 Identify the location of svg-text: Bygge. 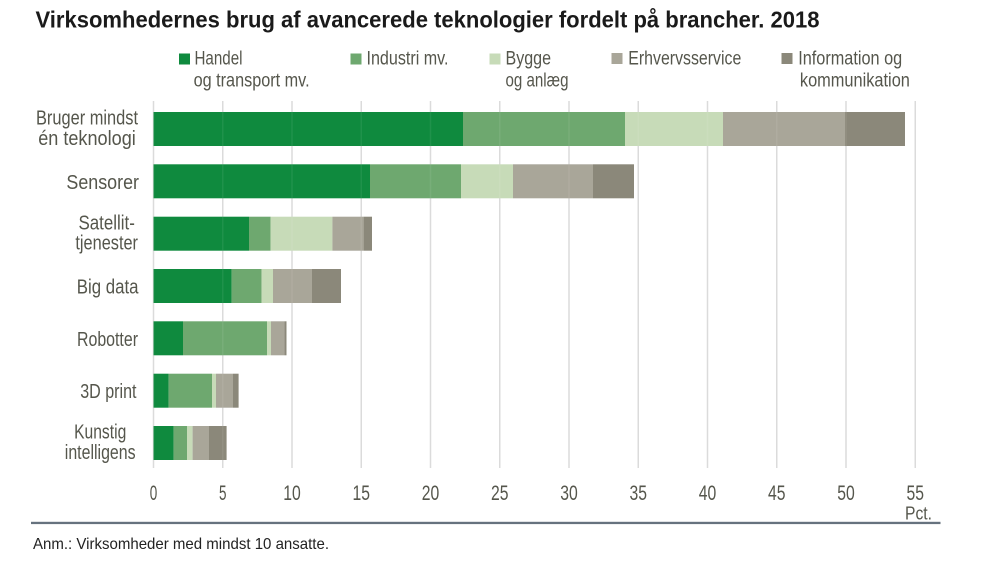
(529, 59).